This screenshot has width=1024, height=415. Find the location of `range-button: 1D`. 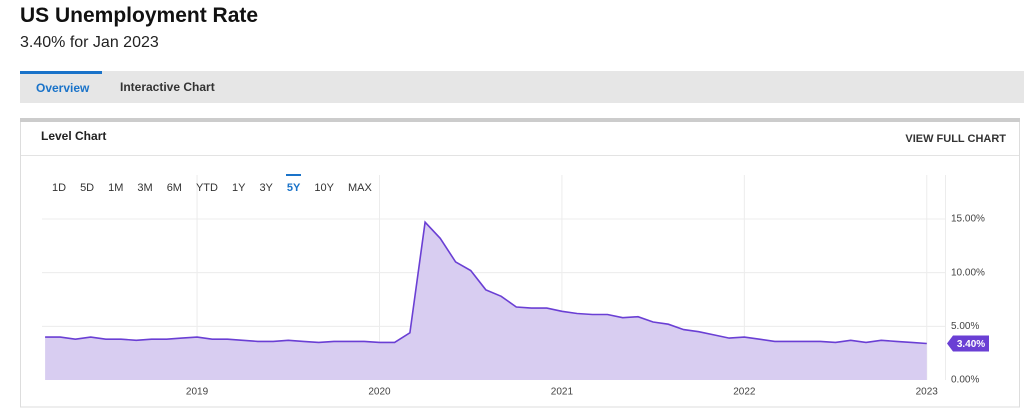

range-button: 1D is located at coordinates (59, 188).